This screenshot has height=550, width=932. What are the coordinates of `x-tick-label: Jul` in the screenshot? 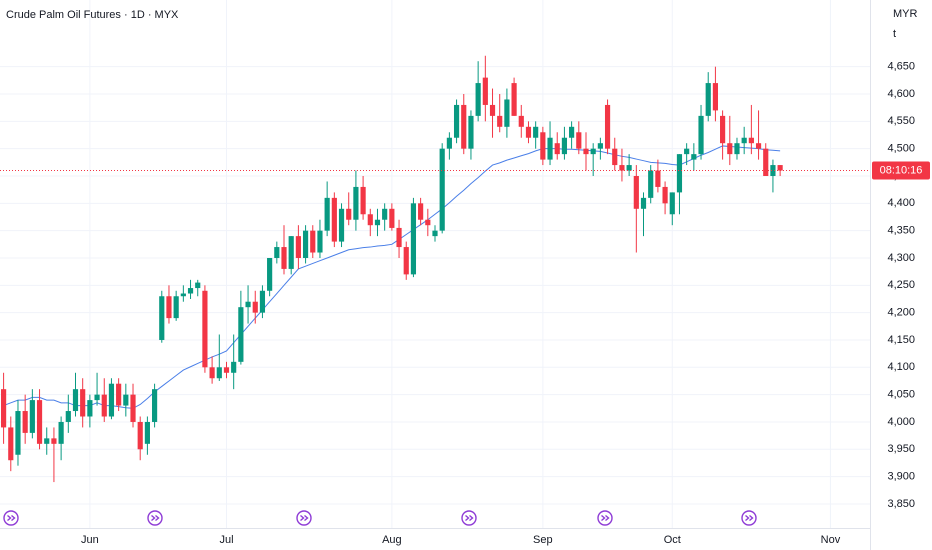 It's located at (226, 540).